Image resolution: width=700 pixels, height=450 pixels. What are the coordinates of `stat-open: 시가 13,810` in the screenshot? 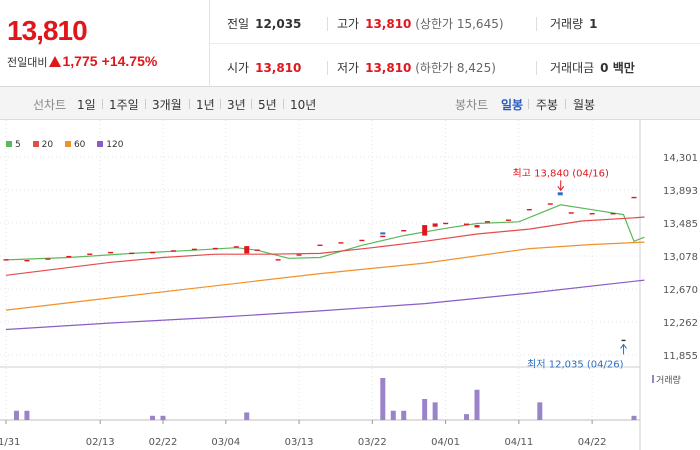 It's located at (264, 67).